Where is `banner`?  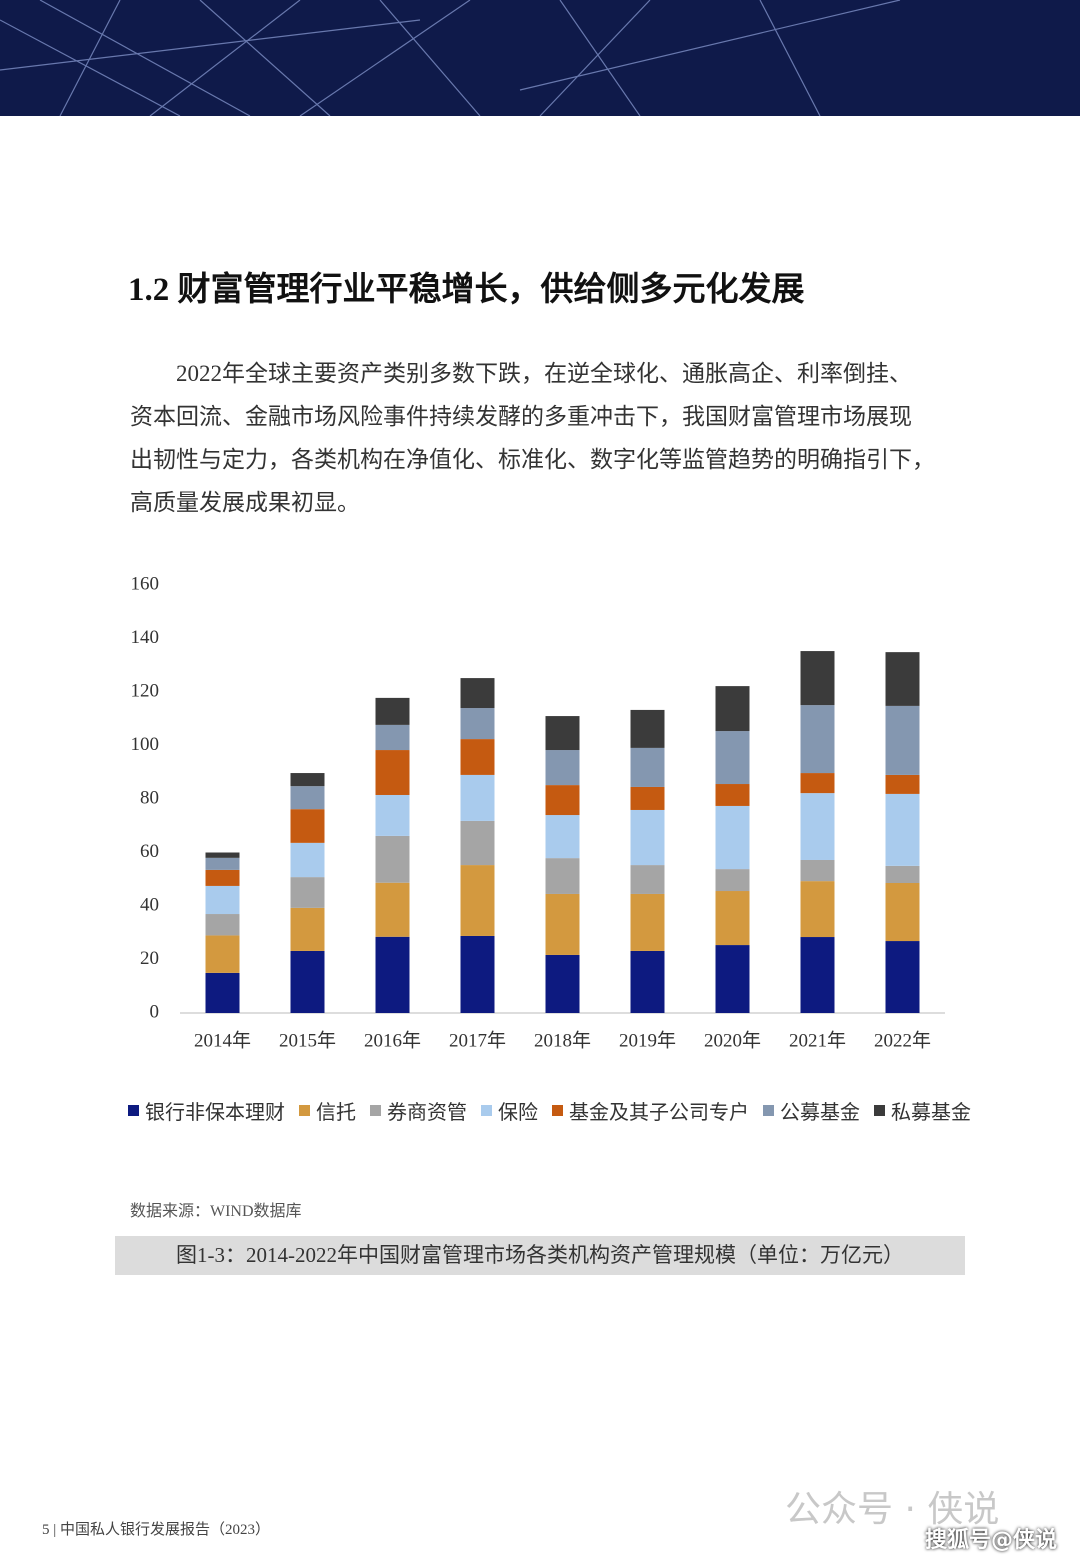
banner is located at coordinates (540, 58).